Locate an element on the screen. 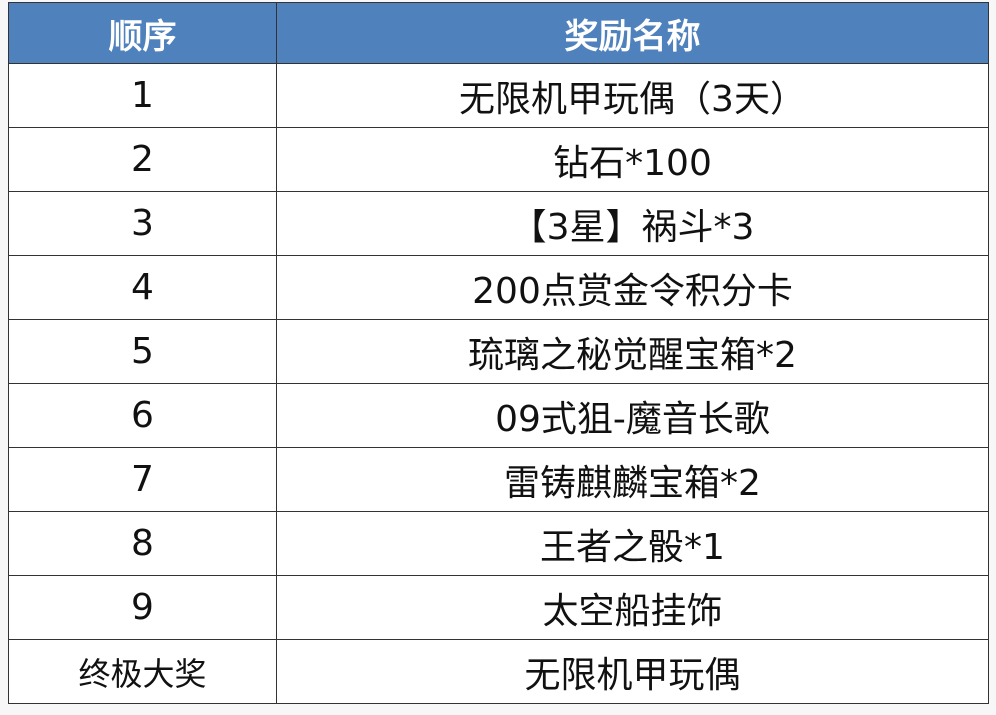 The width and height of the screenshot is (996, 715). order-cell: 5 is located at coordinates (142, 351).